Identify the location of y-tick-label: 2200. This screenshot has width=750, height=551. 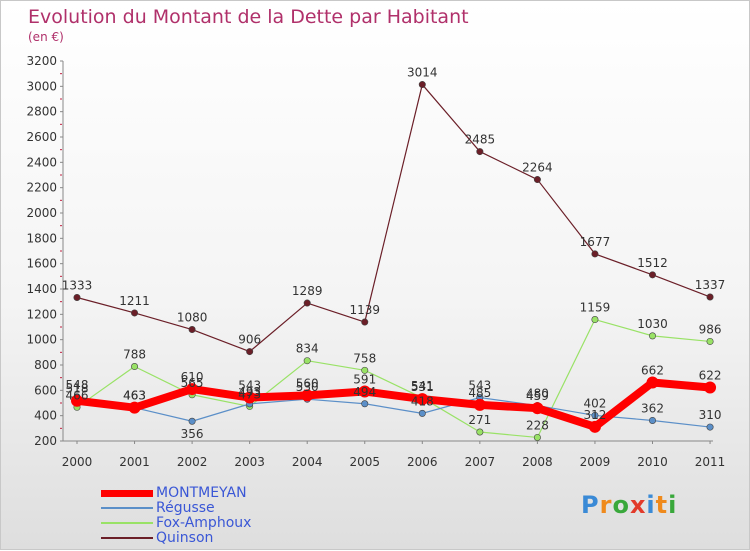
(41, 188).